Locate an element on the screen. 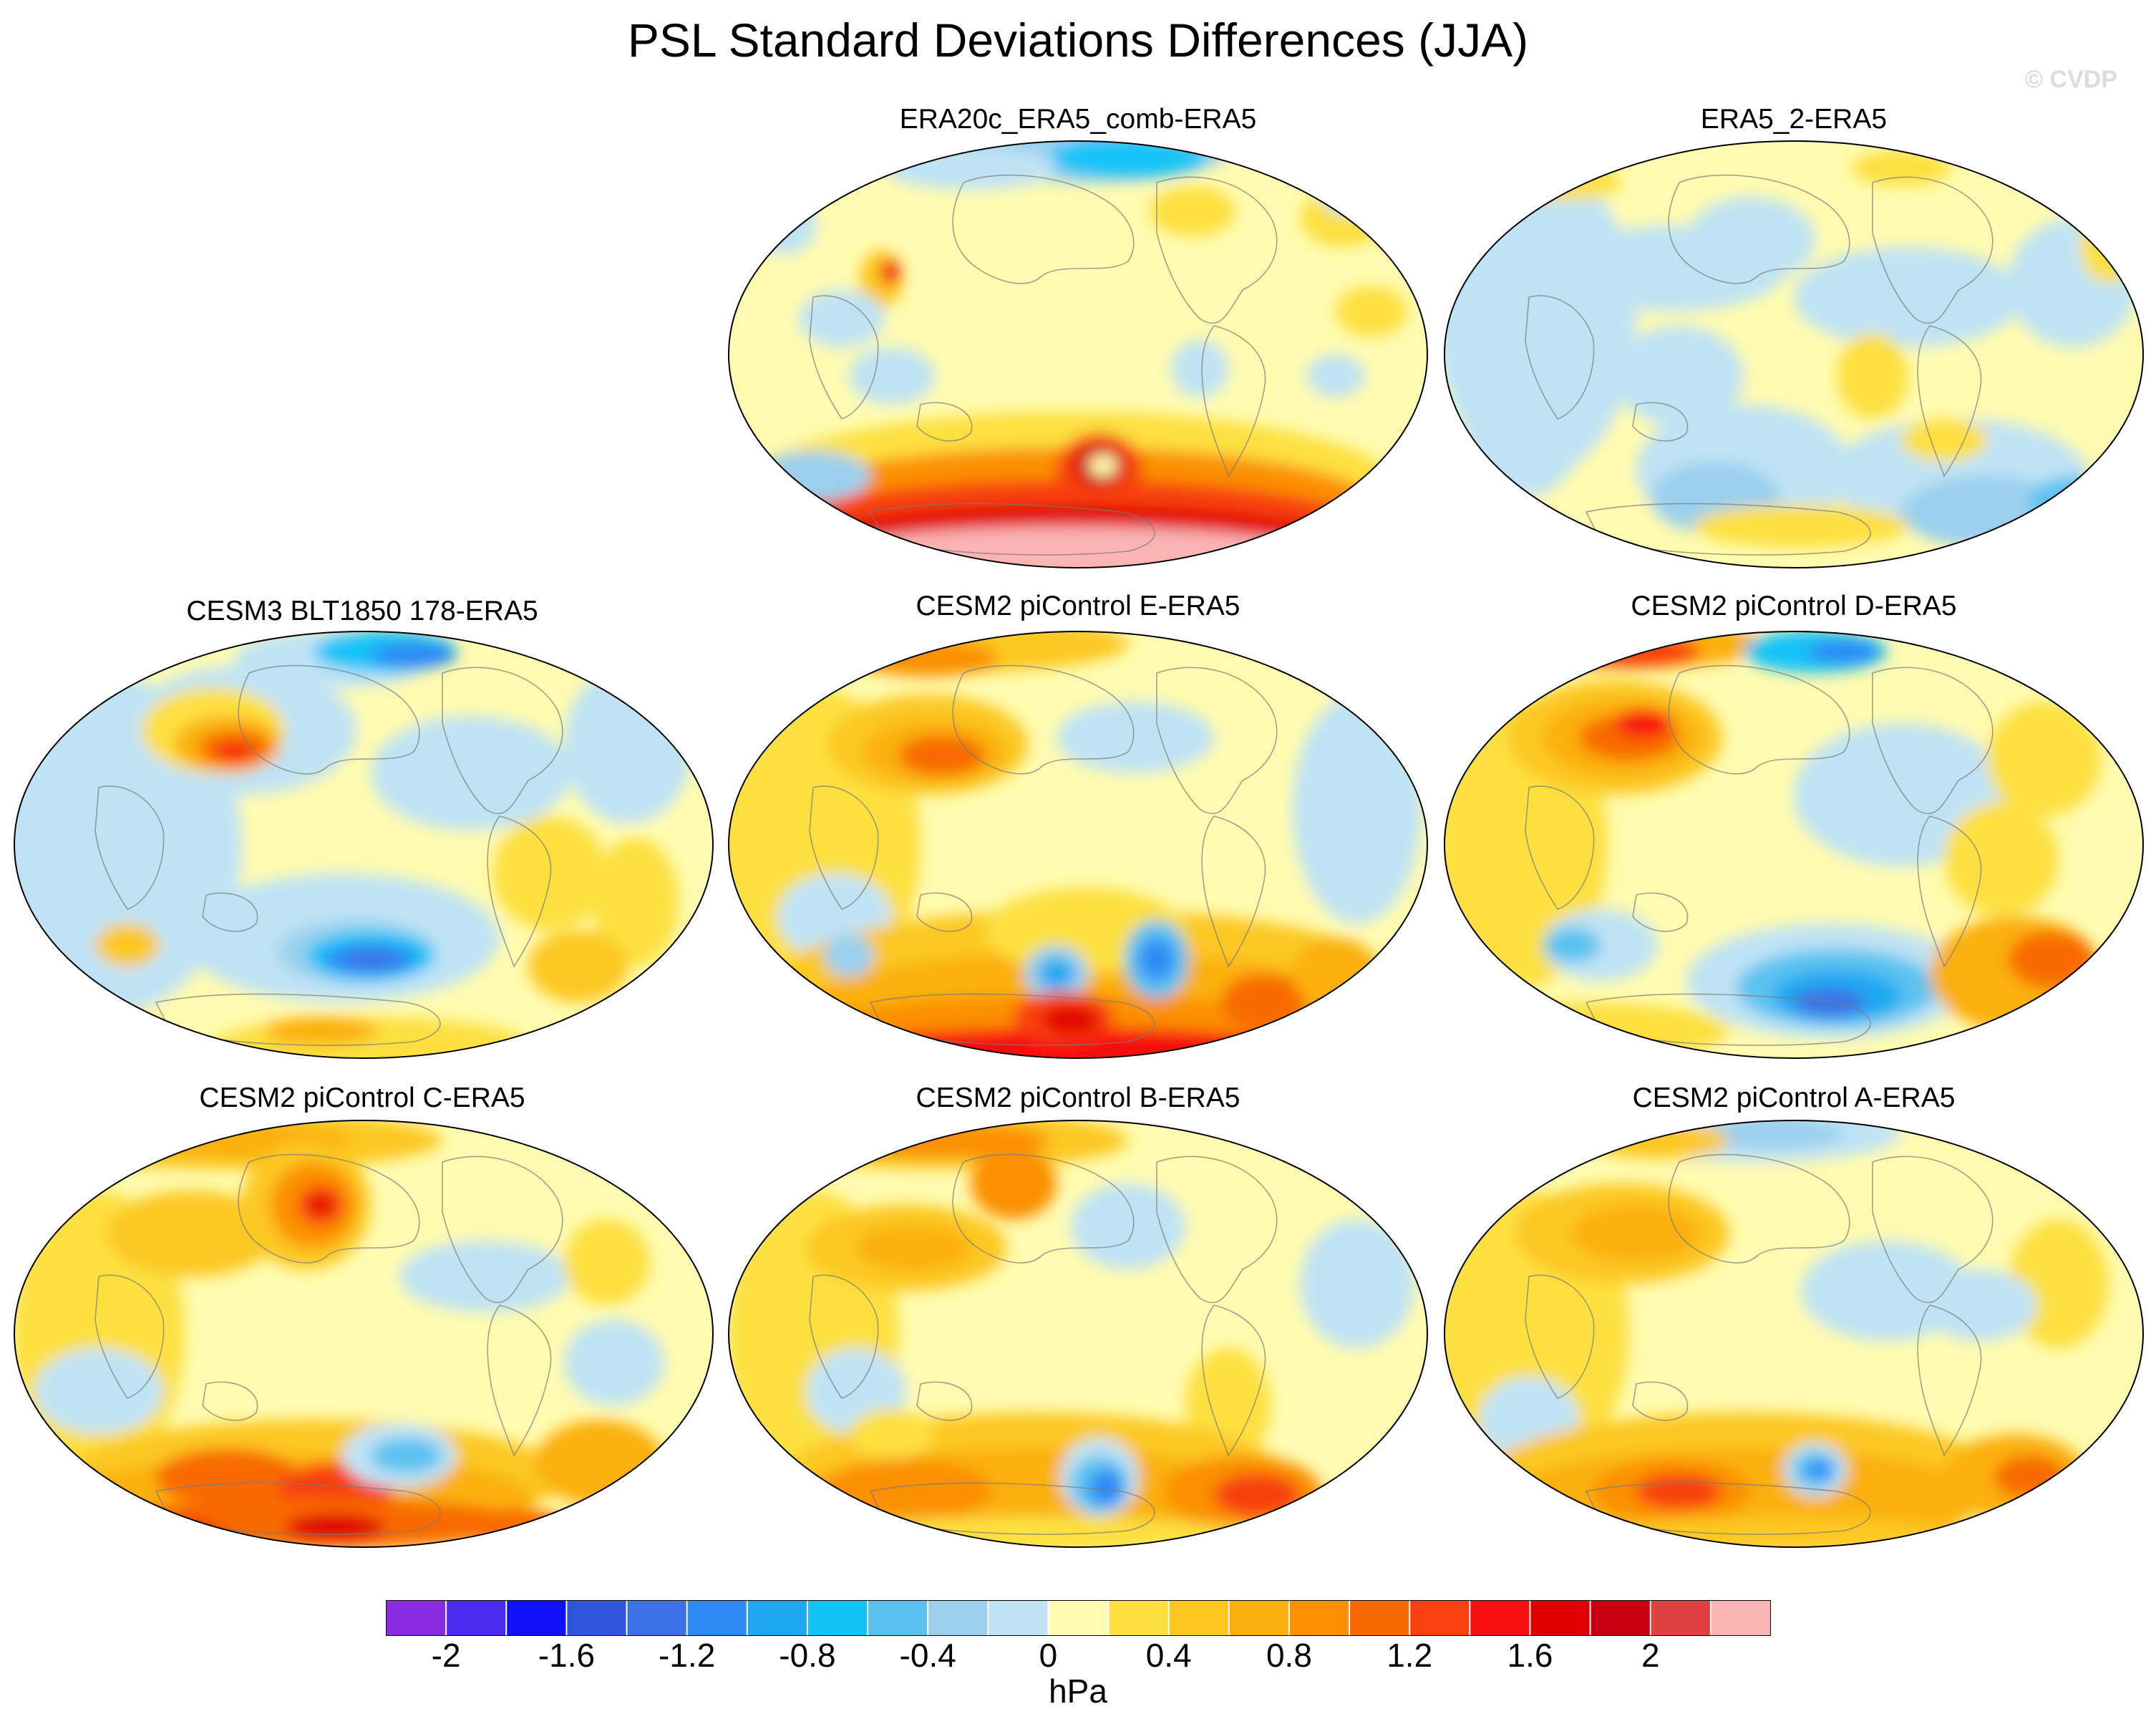 The height and width of the screenshot is (1729, 2156). colorbar-tick-label: 0.4 is located at coordinates (1168, 1656).